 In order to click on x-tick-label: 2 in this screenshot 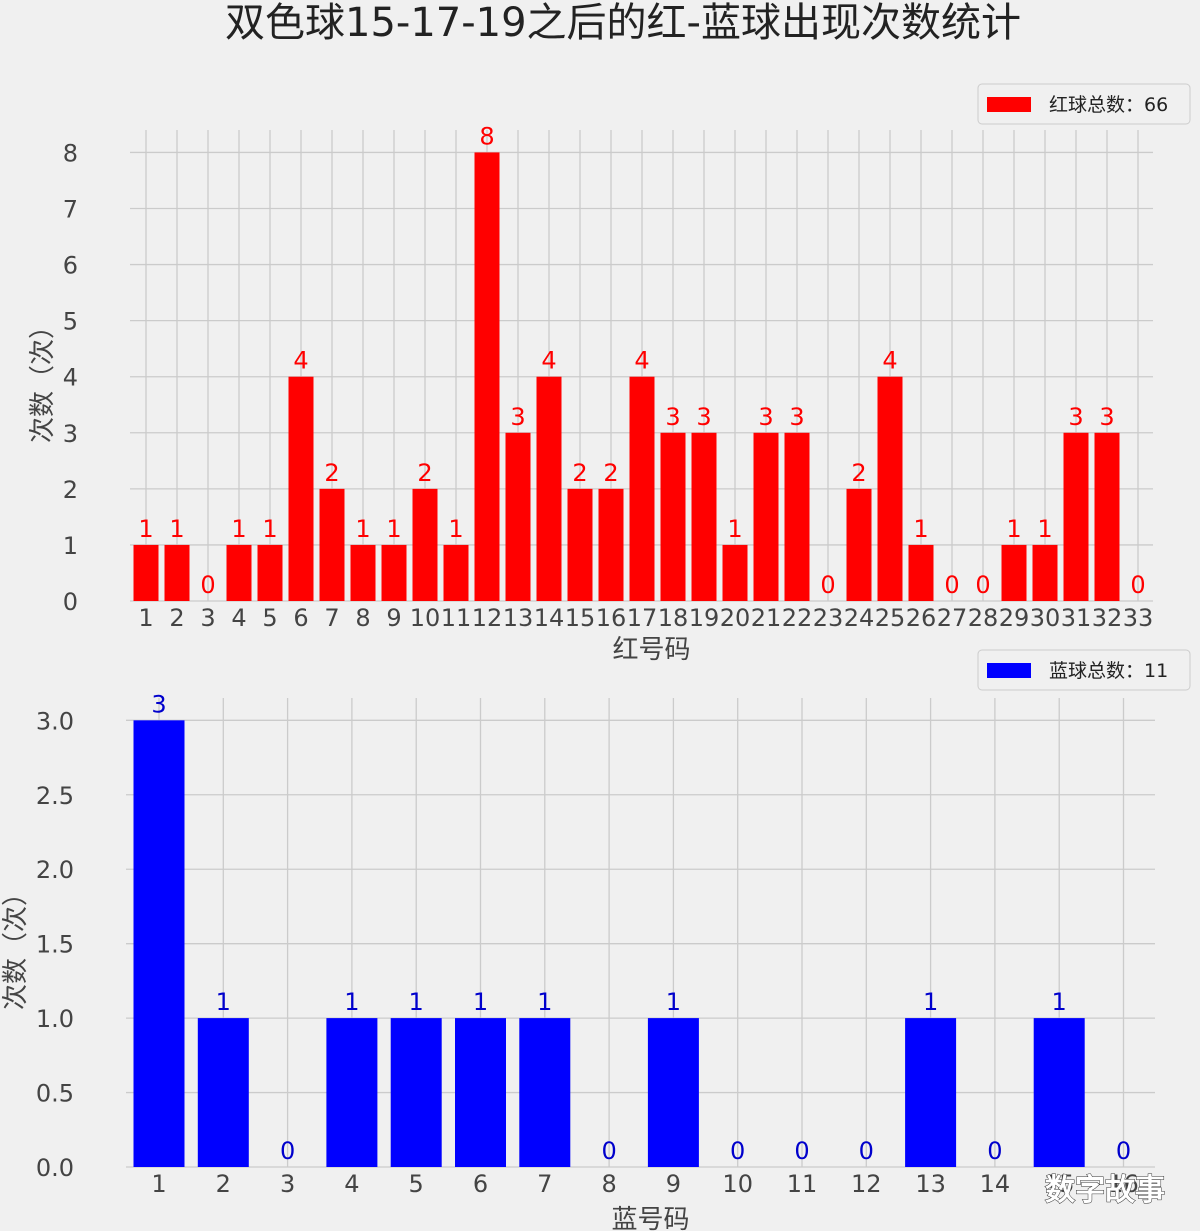, I will do `click(223, 1184)`.